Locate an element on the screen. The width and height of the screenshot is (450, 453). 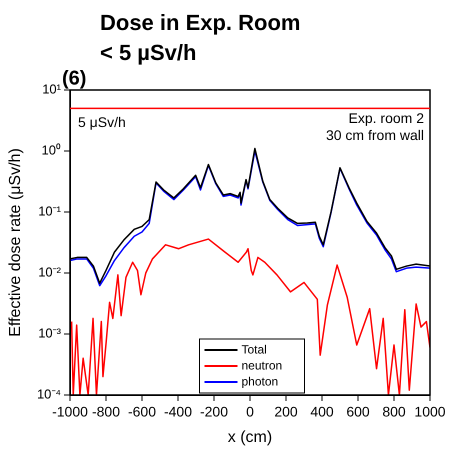
x-tick-label: -600 is located at coordinates (142, 411).